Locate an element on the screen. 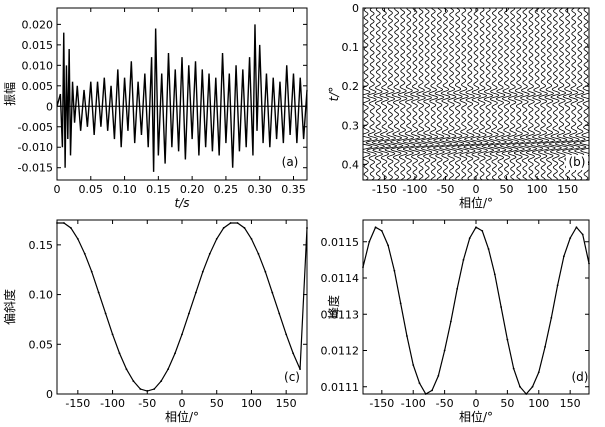 The width and height of the screenshot is (605, 427). series-line is located at coordinates (476, 310).